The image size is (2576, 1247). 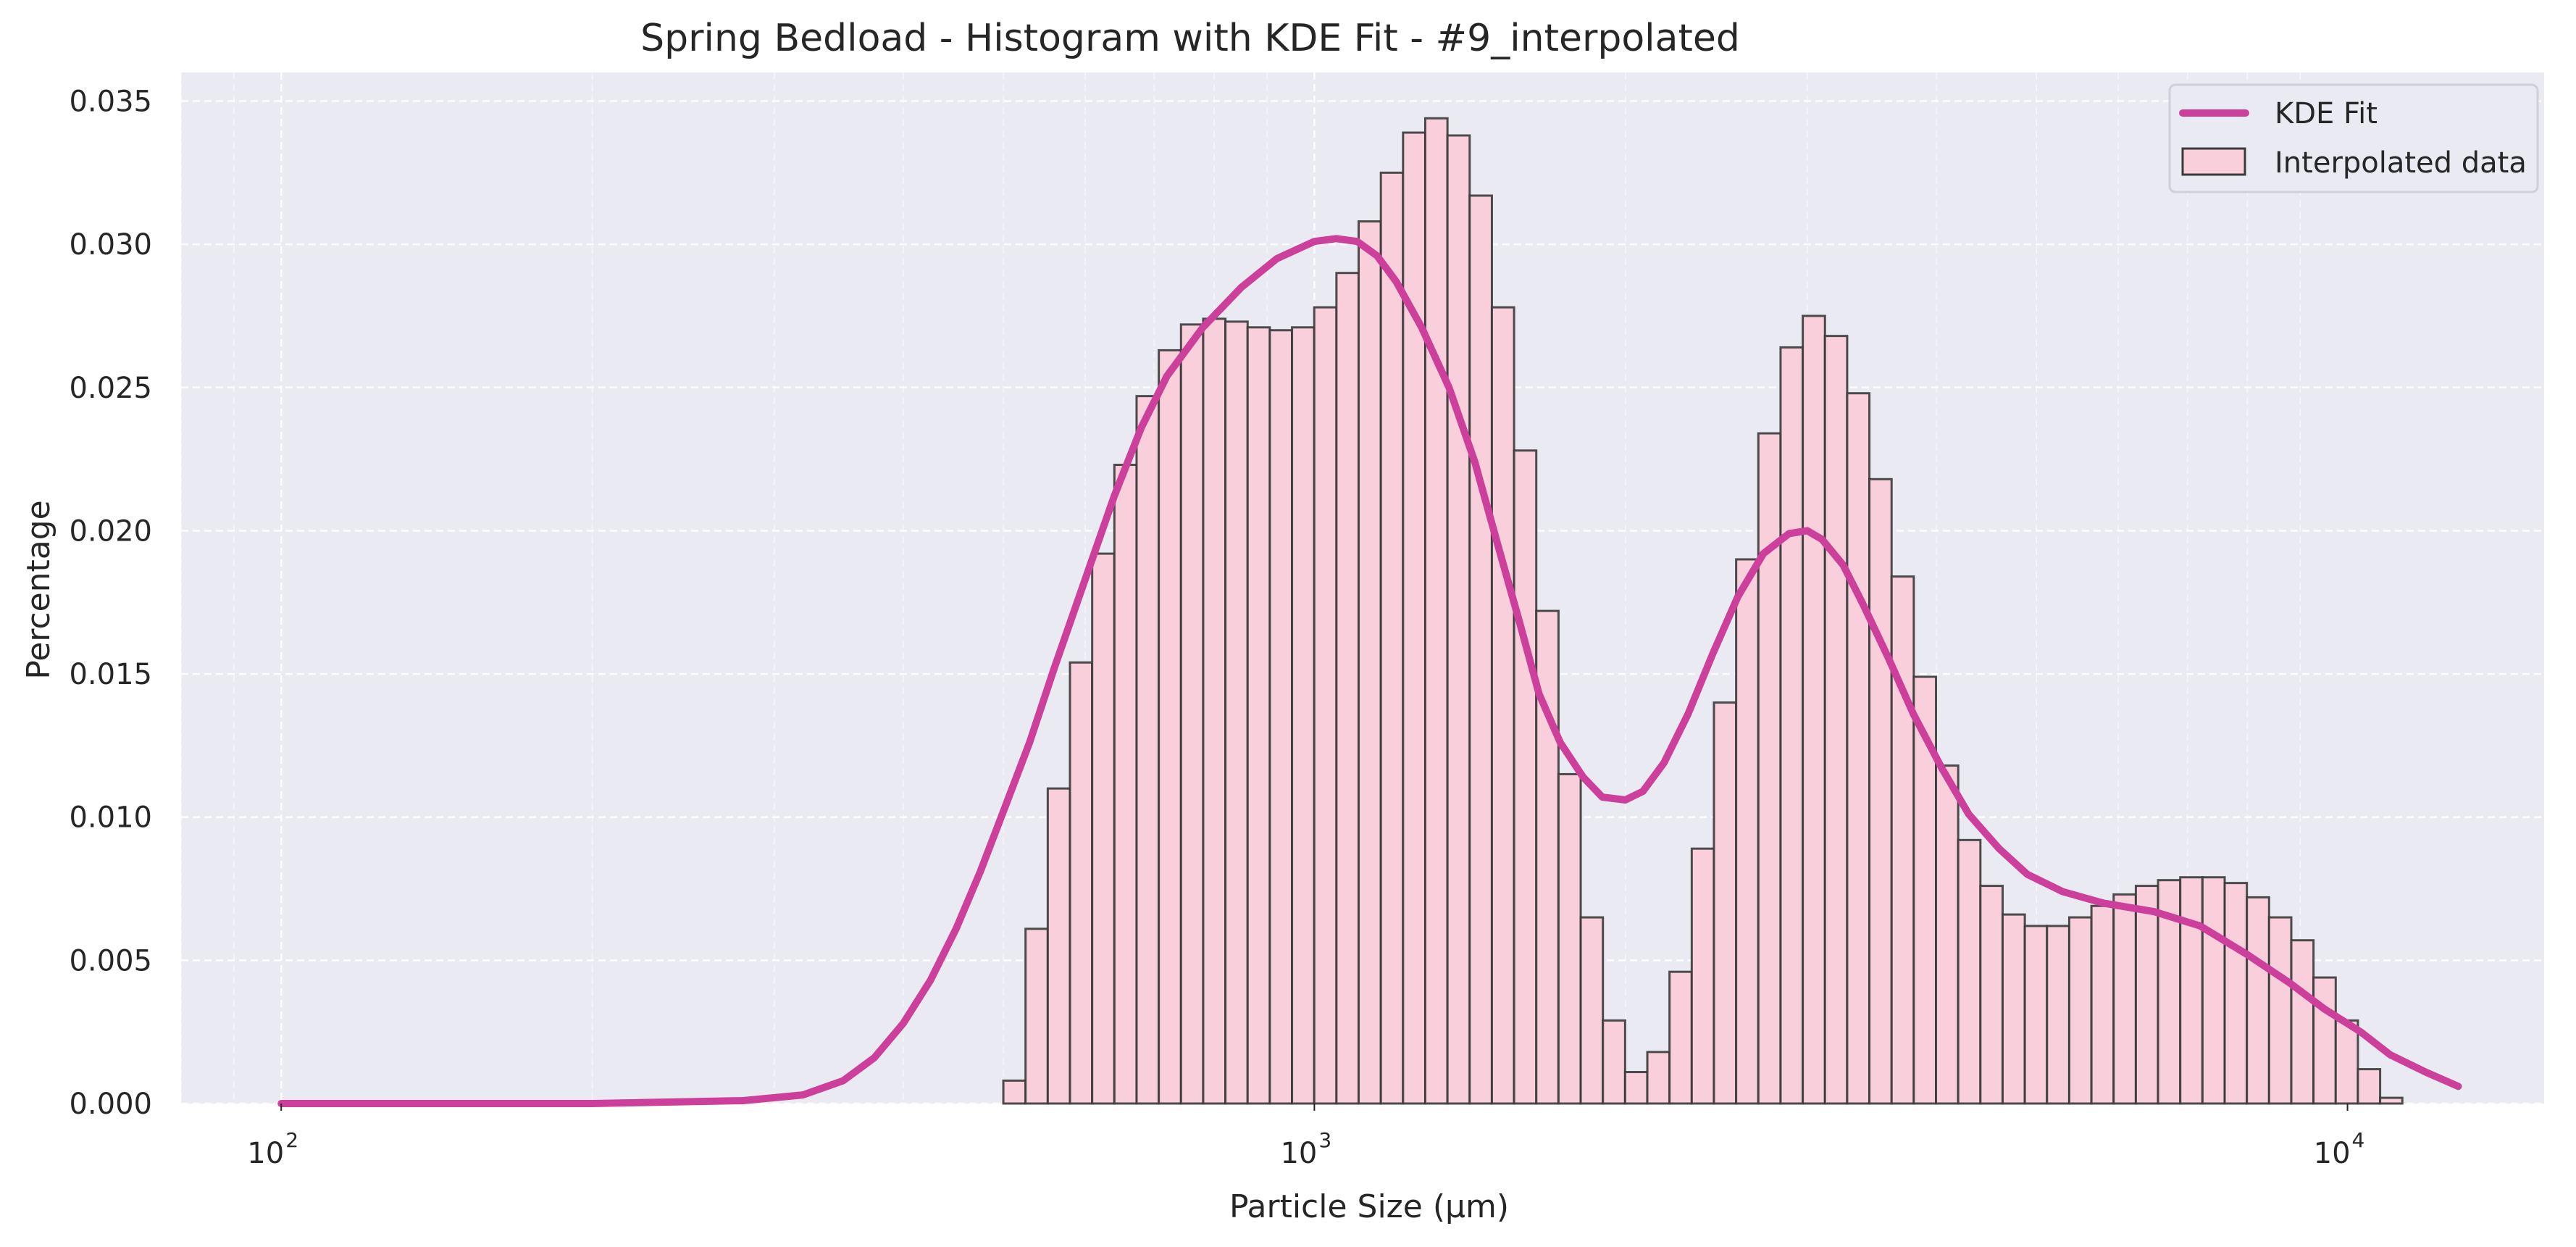 What do you see at coordinates (110, 103) in the screenshot?
I see `y-tick-label: 0.035` at bounding box center [110, 103].